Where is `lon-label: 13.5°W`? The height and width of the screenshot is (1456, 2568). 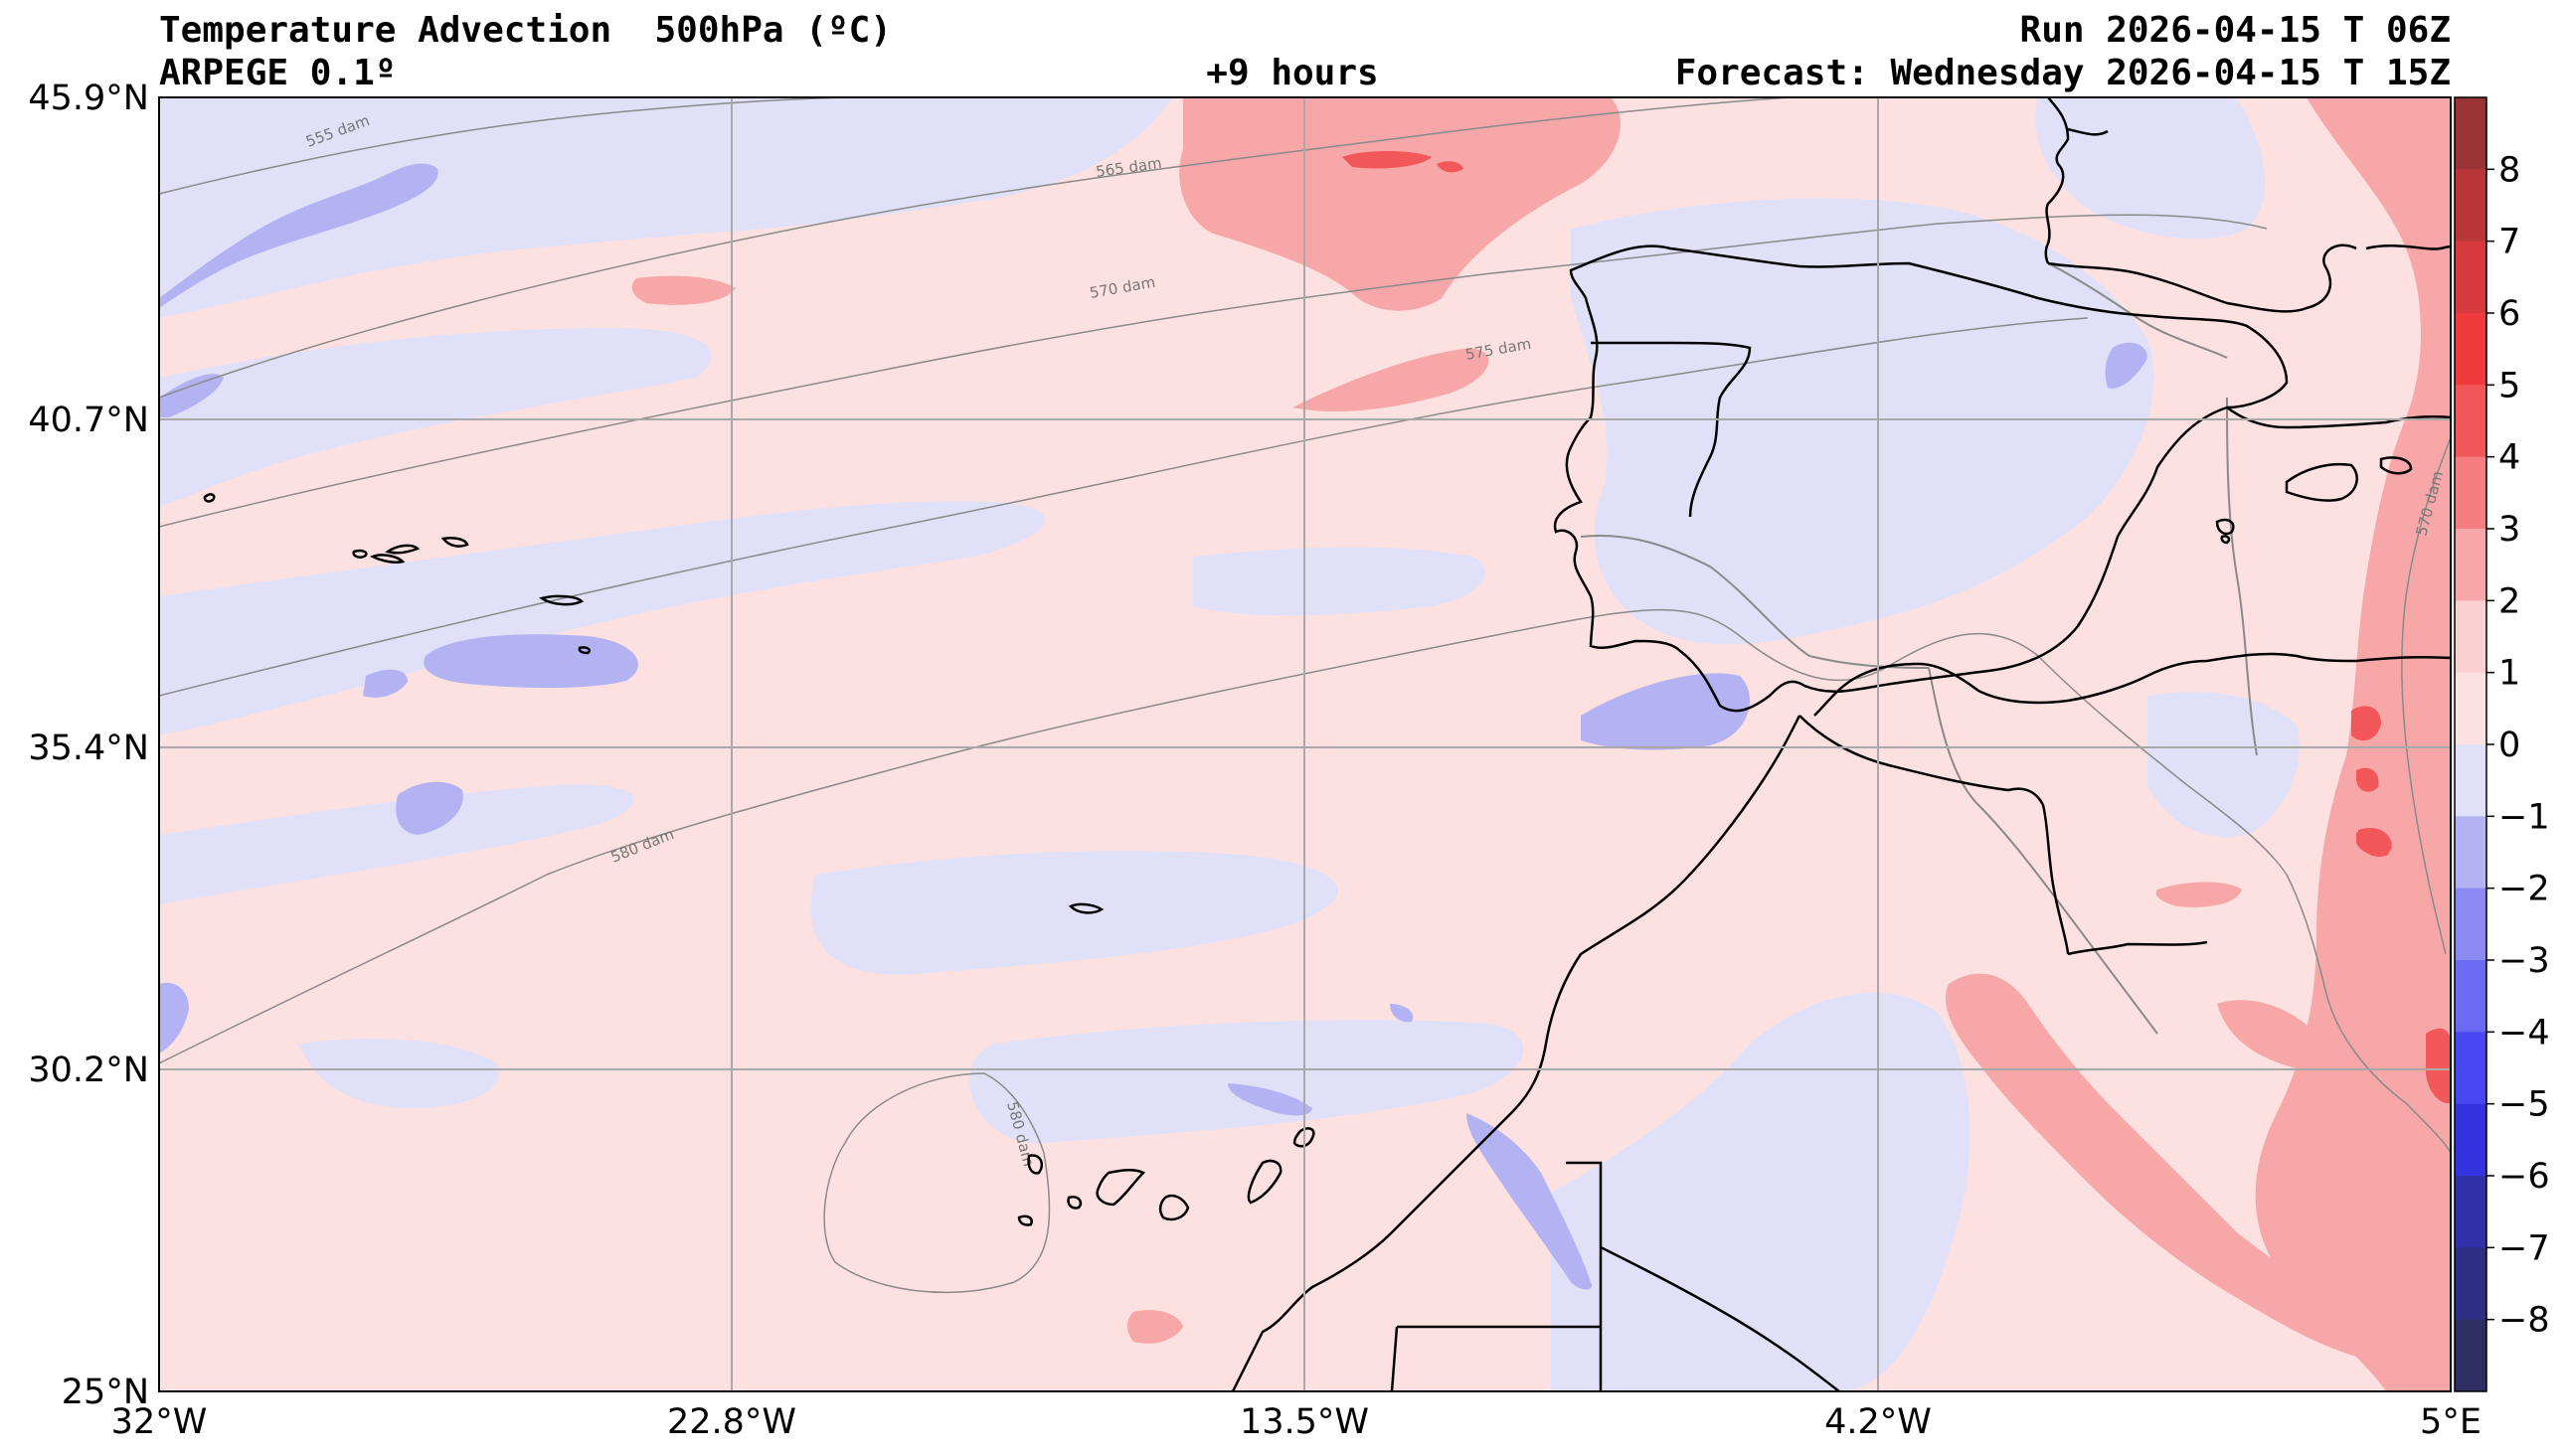 lon-label: 13.5°W is located at coordinates (1304, 1422).